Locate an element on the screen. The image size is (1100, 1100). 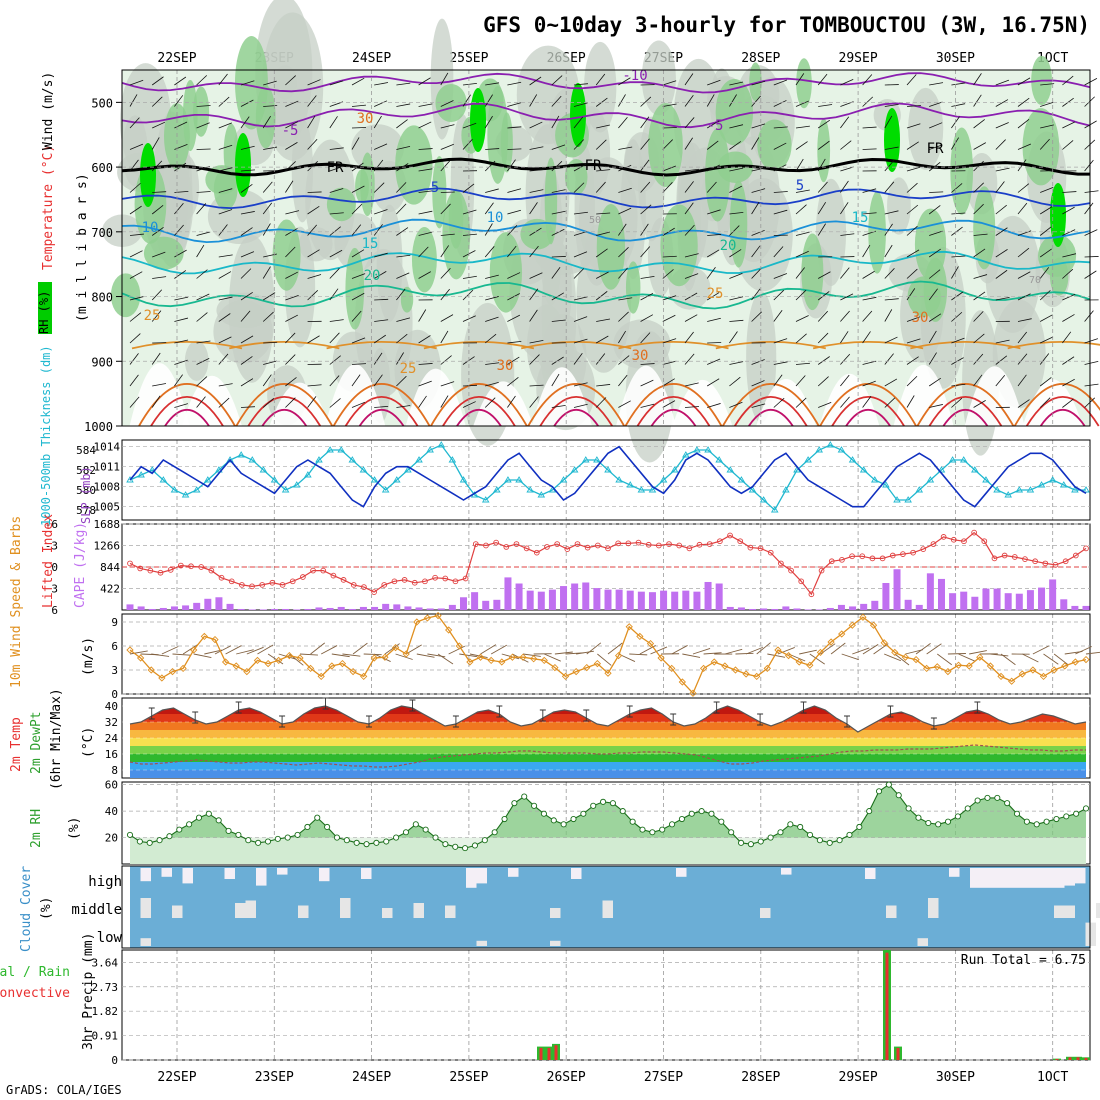
thickness-axis-label: 1000-500mb Thickness (dm) is located at coordinates (46, 435).